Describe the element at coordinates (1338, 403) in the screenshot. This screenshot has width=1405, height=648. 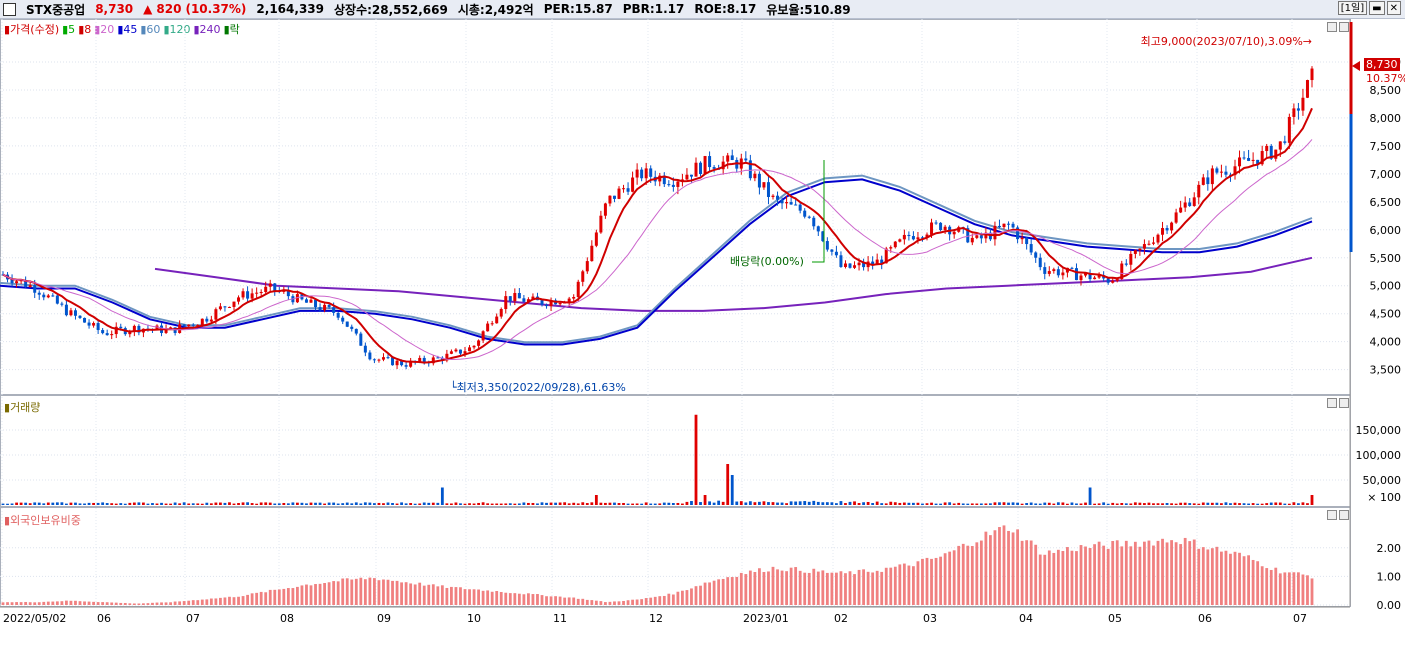
I see `volume-panel-buttons` at that location.